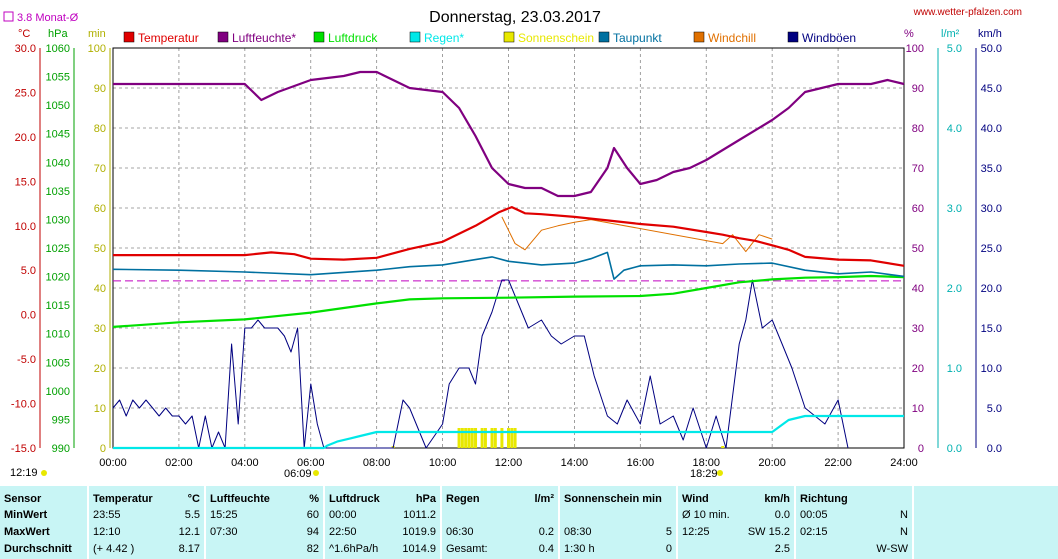  I want to click on axis-tick-press: 1045, so click(58, 135).